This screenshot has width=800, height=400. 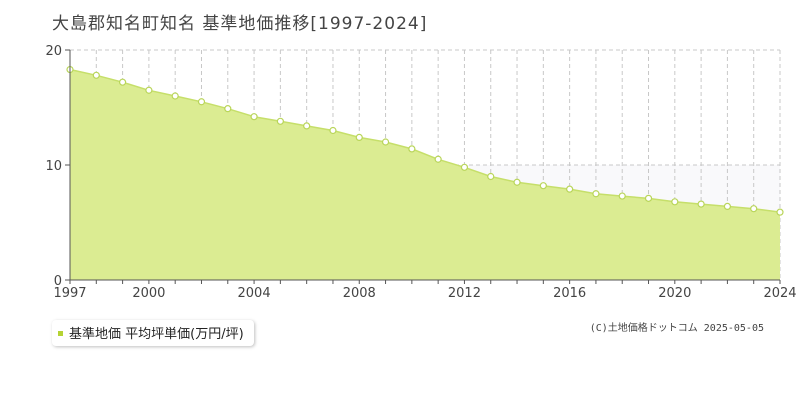 I want to click on copyright-text: (C)土地価格ドットコム 2025-05-05, so click(x=676, y=328).